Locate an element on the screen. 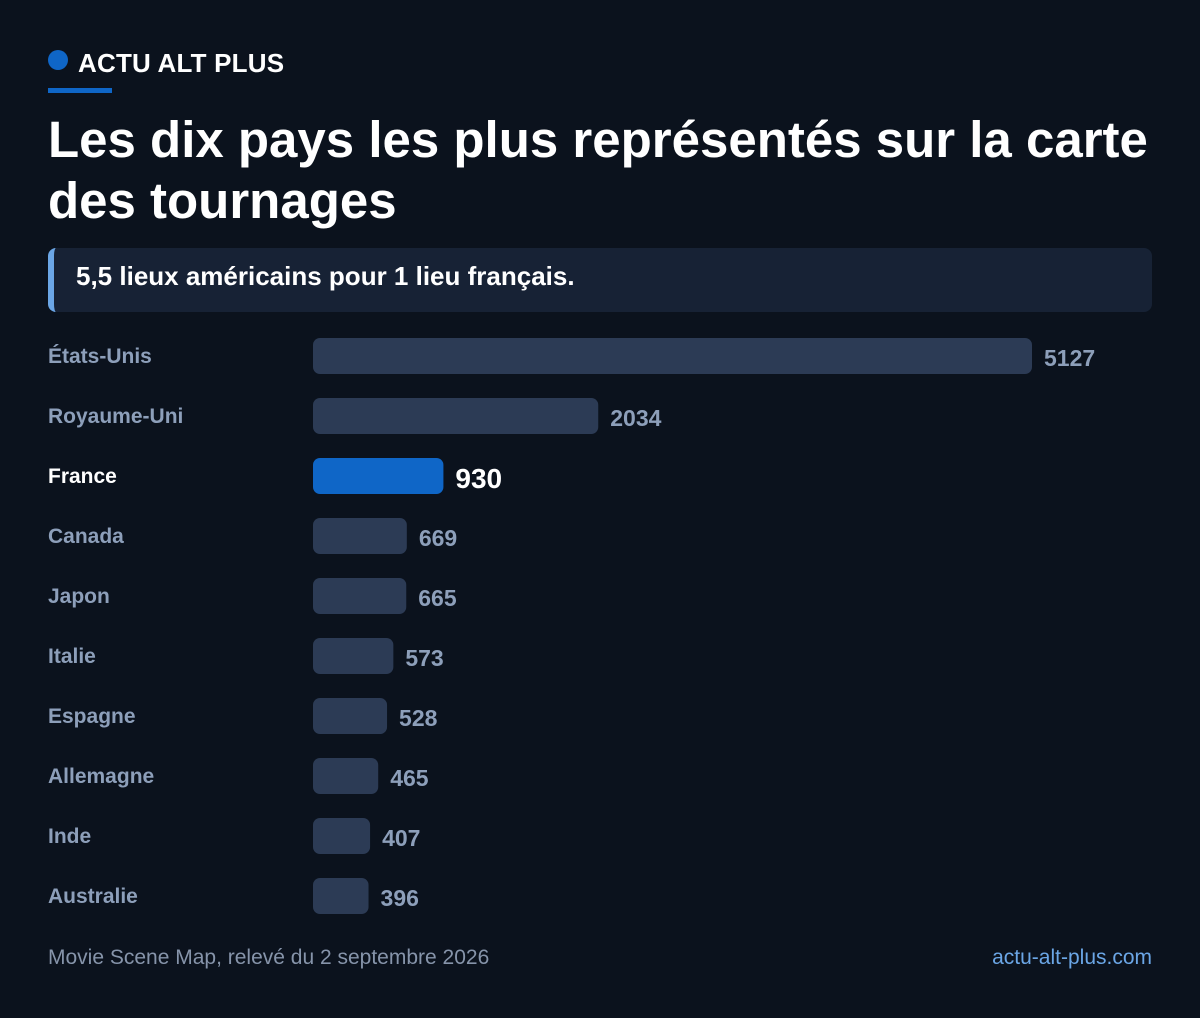 The image size is (1200, 1018). category-label: Canada is located at coordinates (86, 536).